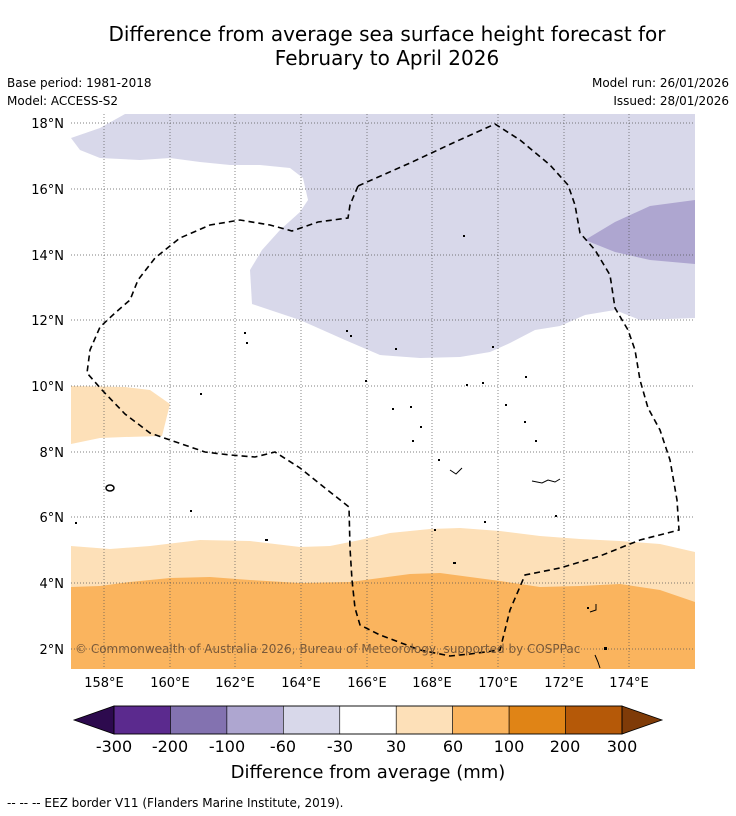  I want to click on colorbar-tick-label: 200, so click(565, 746).